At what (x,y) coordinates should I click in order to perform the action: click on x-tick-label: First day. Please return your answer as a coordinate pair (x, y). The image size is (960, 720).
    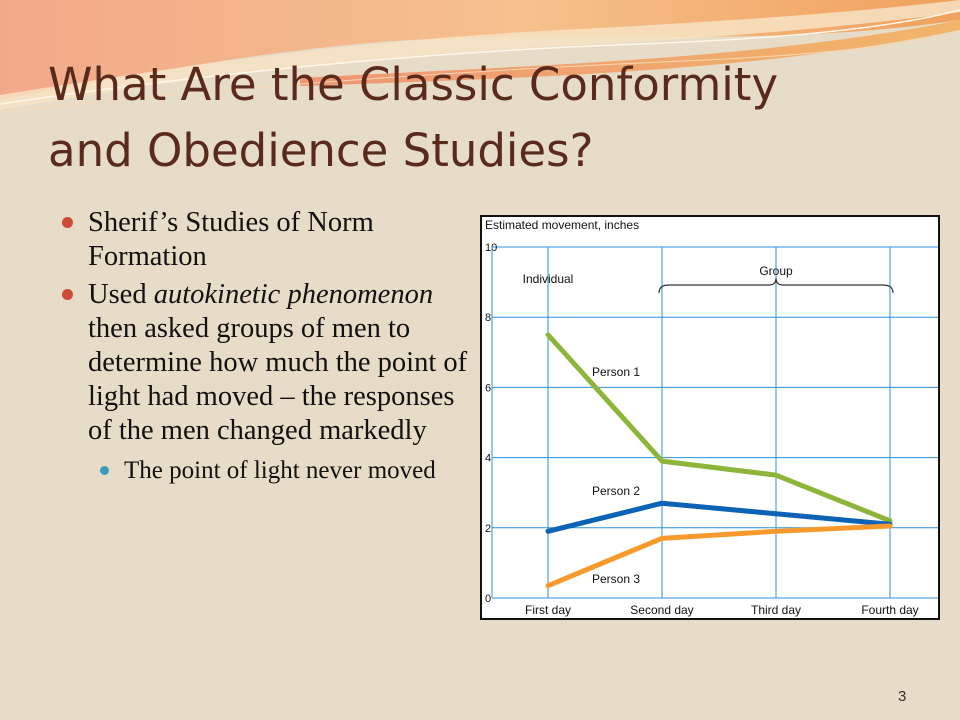
    Looking at the image, I should click on (548, 610).